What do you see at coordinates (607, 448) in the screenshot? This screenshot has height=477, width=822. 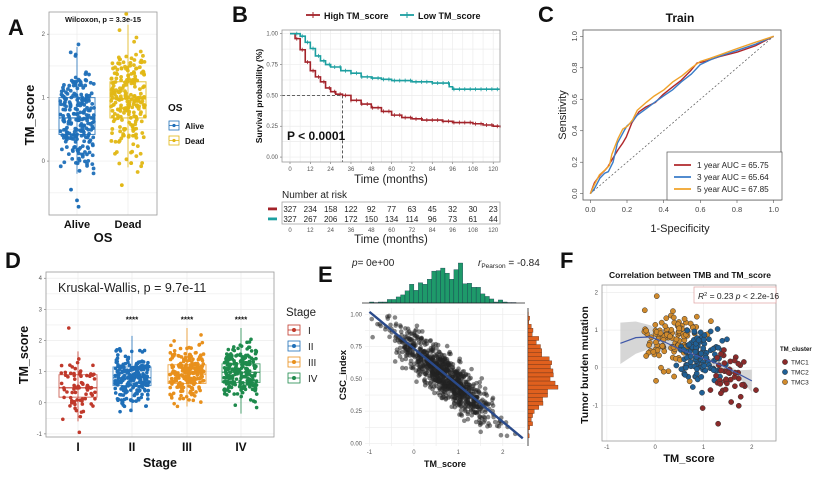 I see `x-tick-label: -1` at bounding box center [607, 448].